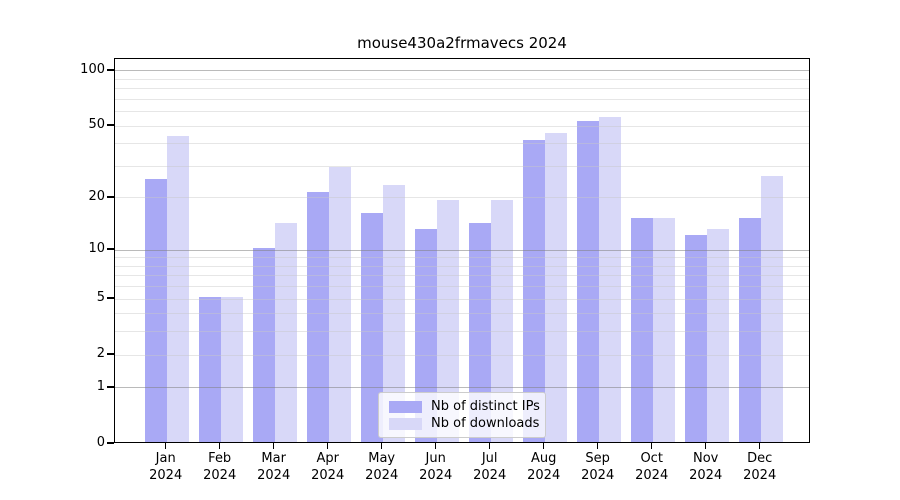 This screenshot has height=500, width=900. I want to click on y-tick-label: 100, so click(92, 69).